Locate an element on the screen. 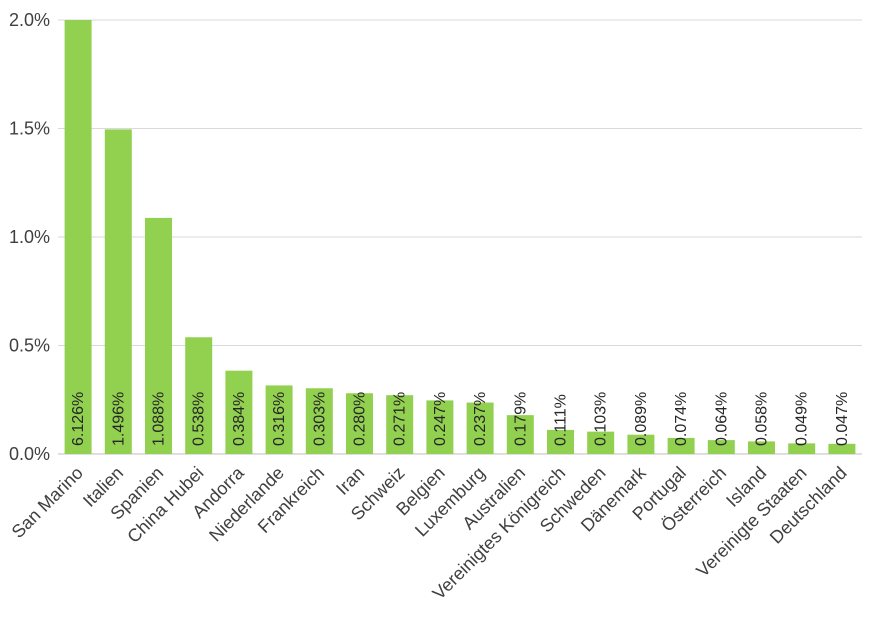 This screenshot has width=877, height=636. data-label: 0.316% is located at coordinates (279, 419).